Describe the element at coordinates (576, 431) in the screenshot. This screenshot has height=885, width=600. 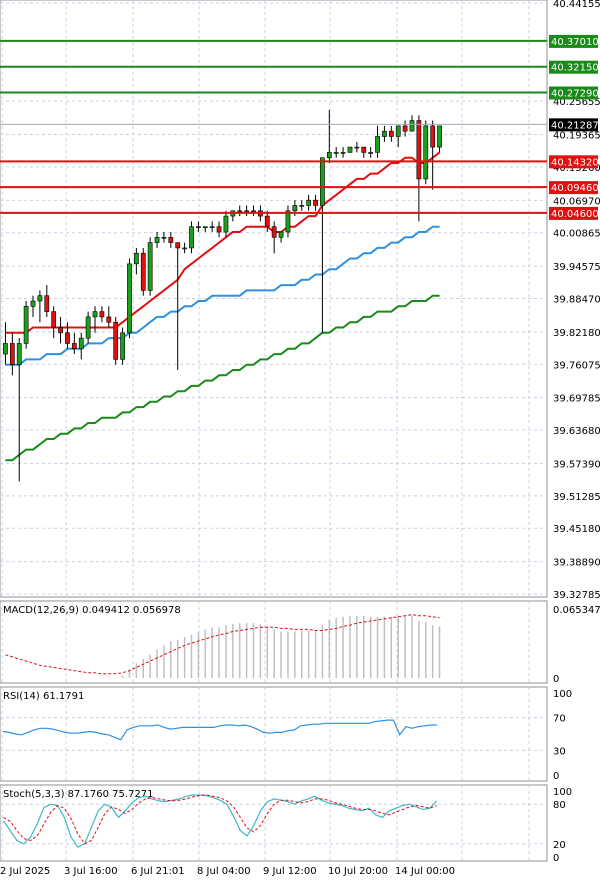
I see `price-y-tick: 39.63680` at that location.